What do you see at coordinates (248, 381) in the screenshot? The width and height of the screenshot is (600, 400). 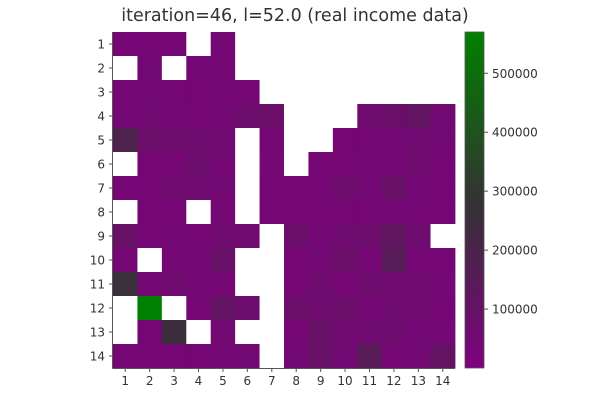 I see `x-tick-label: 6` at bounding box center [248, 381].